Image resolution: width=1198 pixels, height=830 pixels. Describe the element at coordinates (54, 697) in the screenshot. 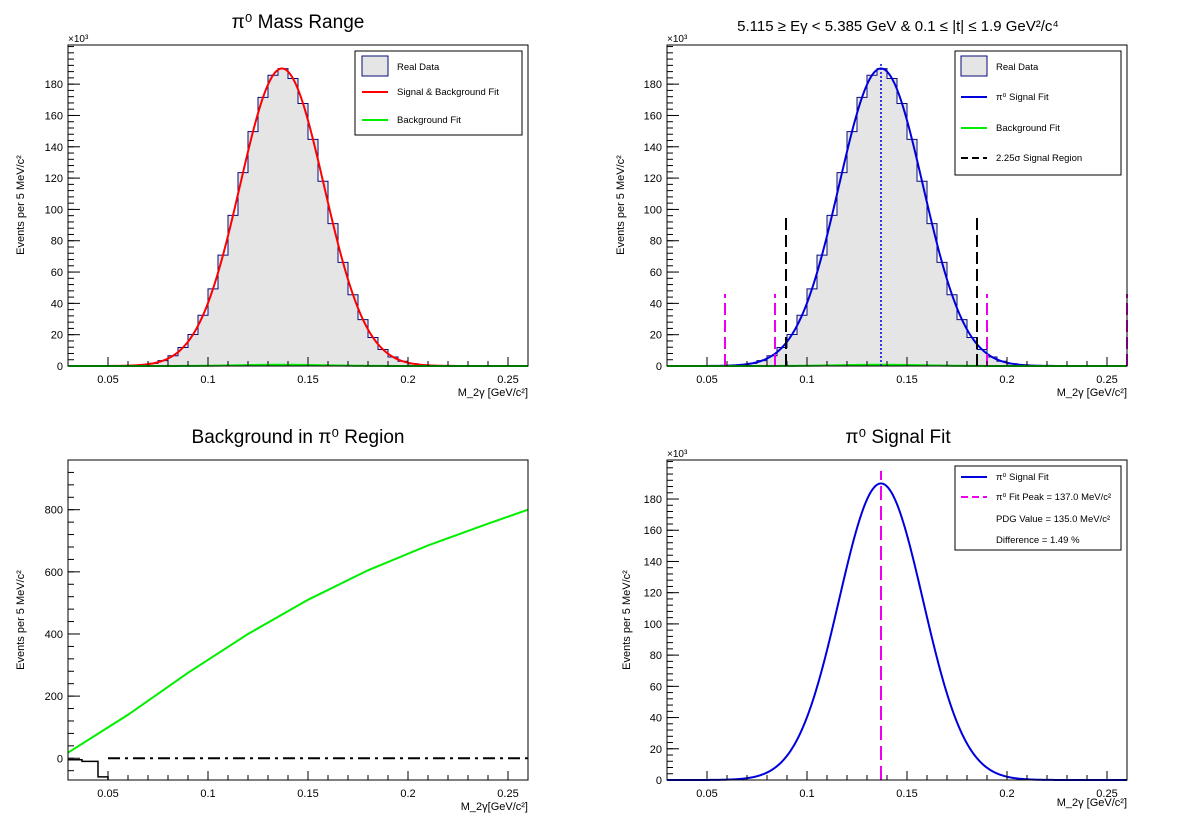

I see `y-tick-label: 200` at that location.